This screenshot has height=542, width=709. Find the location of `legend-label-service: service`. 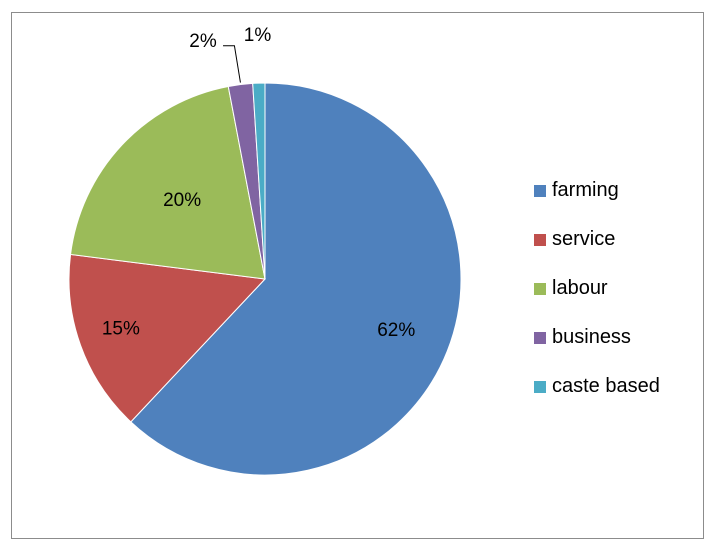

legend-label-service: service is located at coordinates (584, 239).